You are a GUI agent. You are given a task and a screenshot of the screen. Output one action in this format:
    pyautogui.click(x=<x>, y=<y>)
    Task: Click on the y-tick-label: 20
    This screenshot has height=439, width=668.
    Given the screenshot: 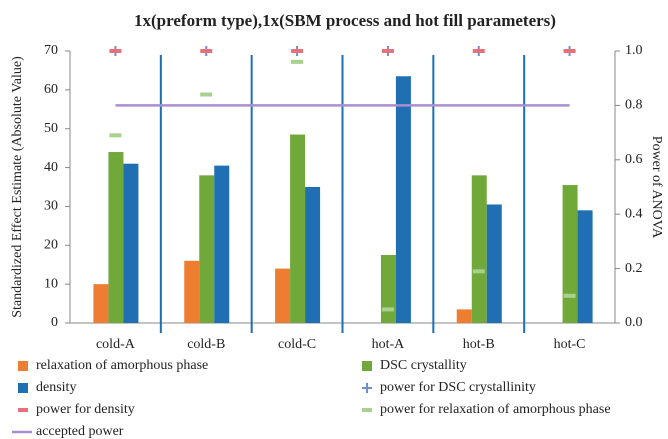 What is the action you would take?
    pyautogui.click(x=51, y=245)
    